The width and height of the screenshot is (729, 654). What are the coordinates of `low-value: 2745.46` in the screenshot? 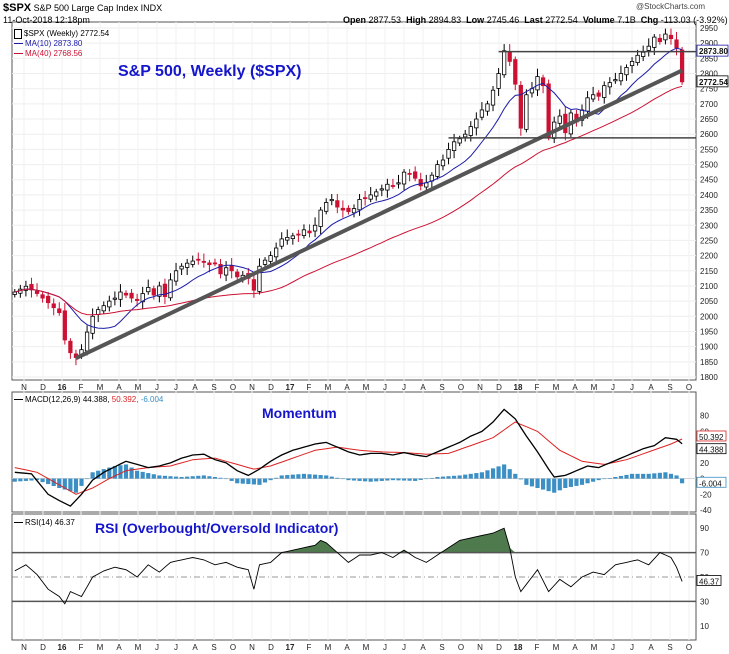 It's located at (503, 20).